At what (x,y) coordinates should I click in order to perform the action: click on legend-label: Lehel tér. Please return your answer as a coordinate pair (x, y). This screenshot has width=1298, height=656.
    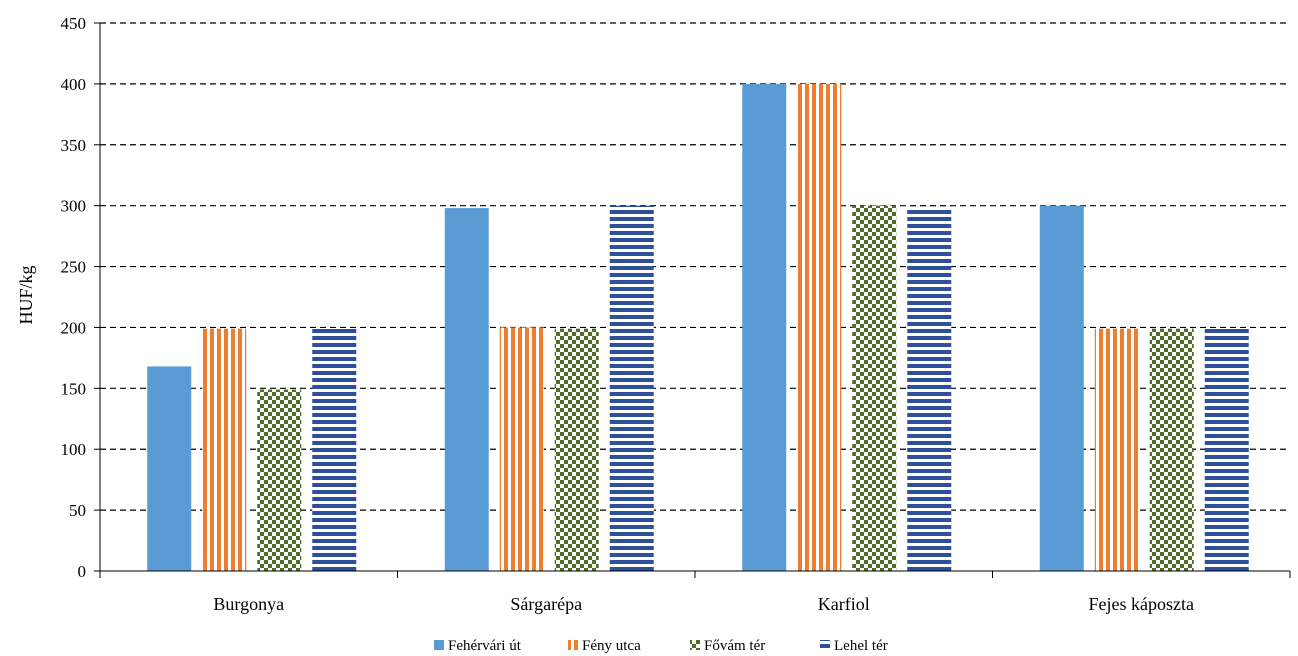
    Looking at the image, I should click on (861, 646).